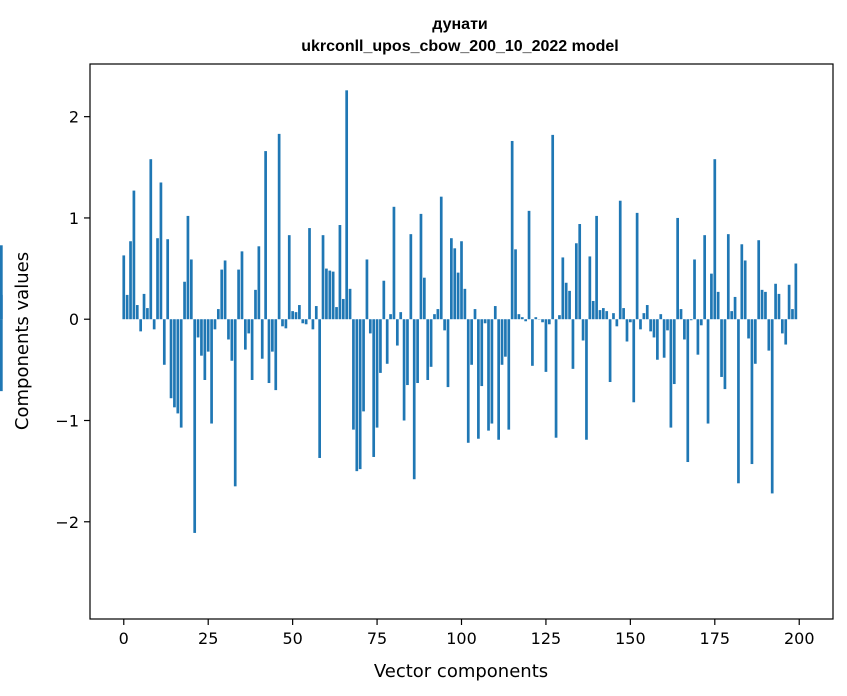 This screenshot has height=696, width=847. I want to click on chart-title: дунати, so click(459, 24).